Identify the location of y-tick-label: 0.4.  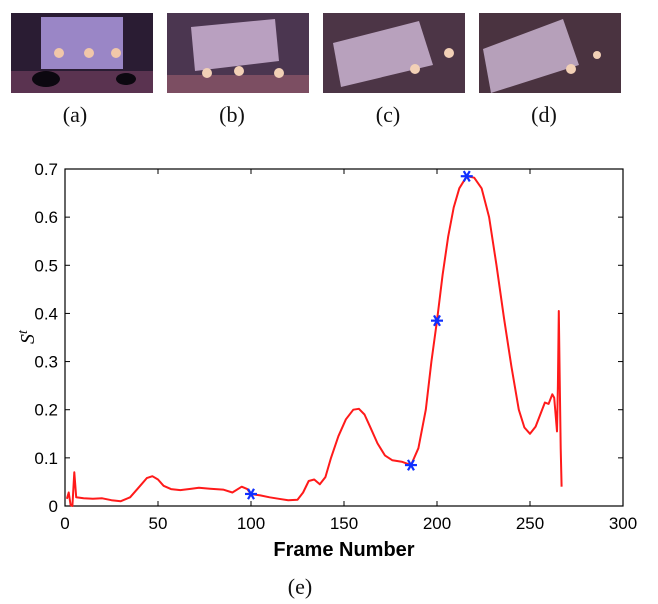
(46, 313).